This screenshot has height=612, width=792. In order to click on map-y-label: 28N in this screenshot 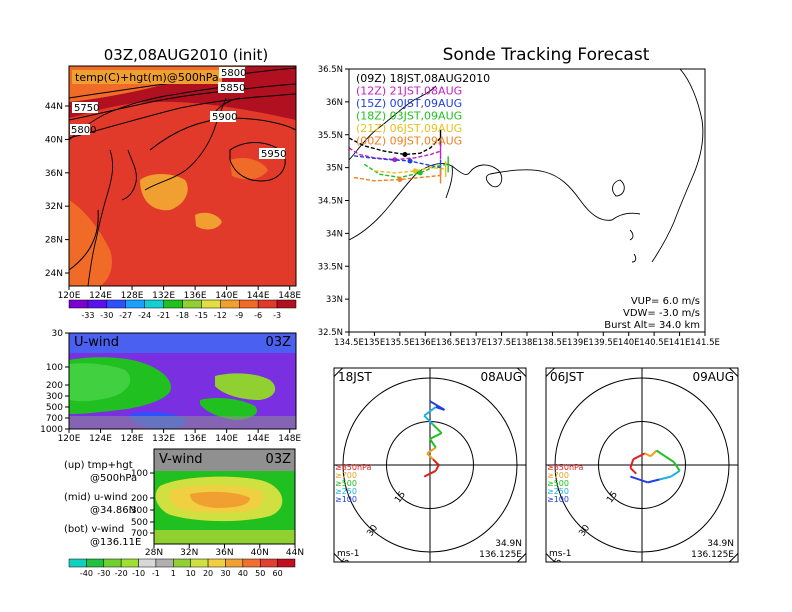, I will do `click(54, 241)`.